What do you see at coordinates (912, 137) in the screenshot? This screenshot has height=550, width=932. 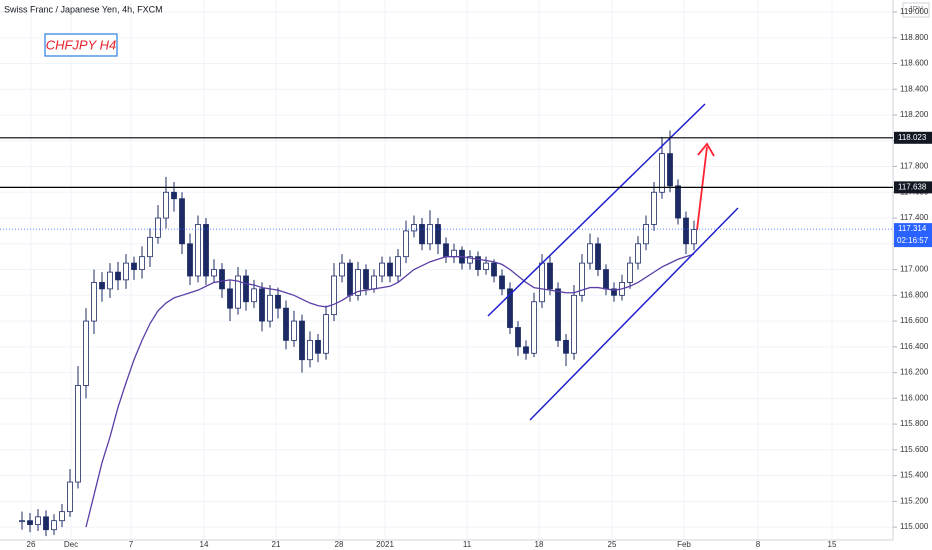 I see `price-label: 118.023` at bounding box center [912, 137].